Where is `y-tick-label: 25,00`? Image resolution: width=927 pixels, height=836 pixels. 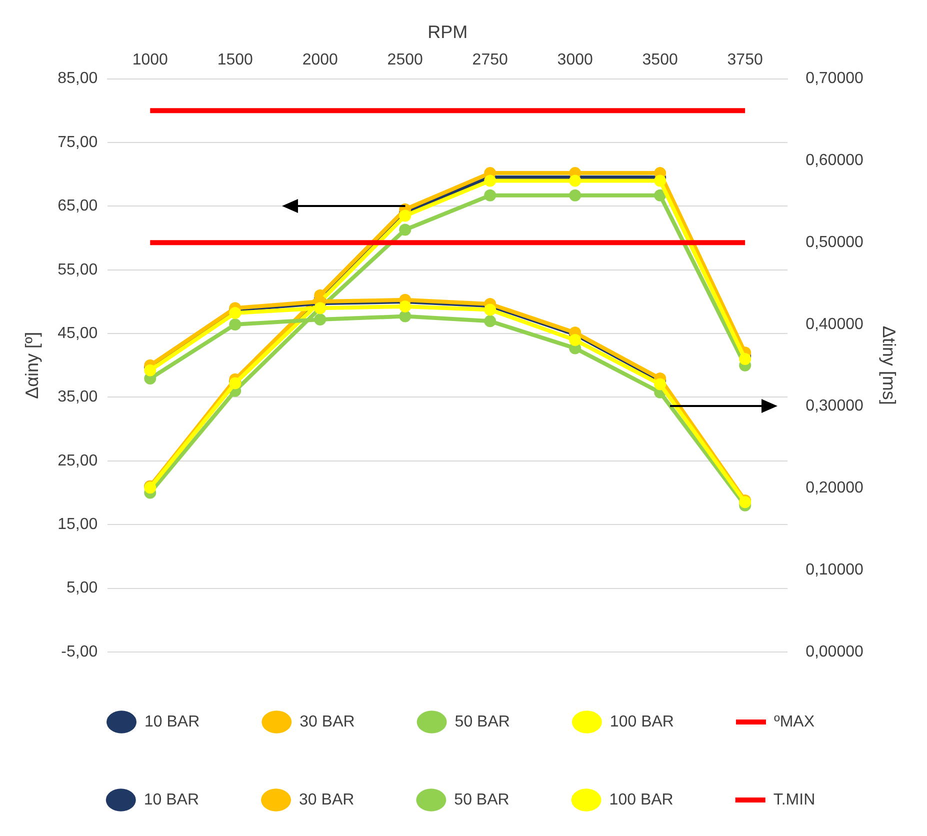
y-tick-label: 25,00 is located at coordinates (78, 461).